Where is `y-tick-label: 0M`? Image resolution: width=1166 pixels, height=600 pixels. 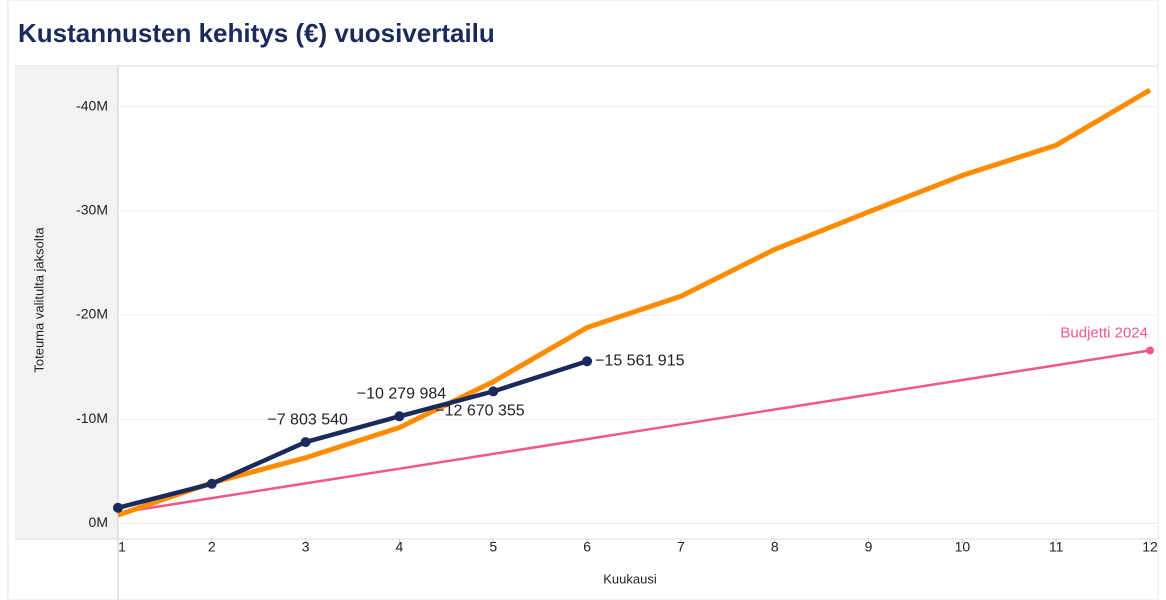
y-tick-label: 0M is located at coordinates (98, 522).